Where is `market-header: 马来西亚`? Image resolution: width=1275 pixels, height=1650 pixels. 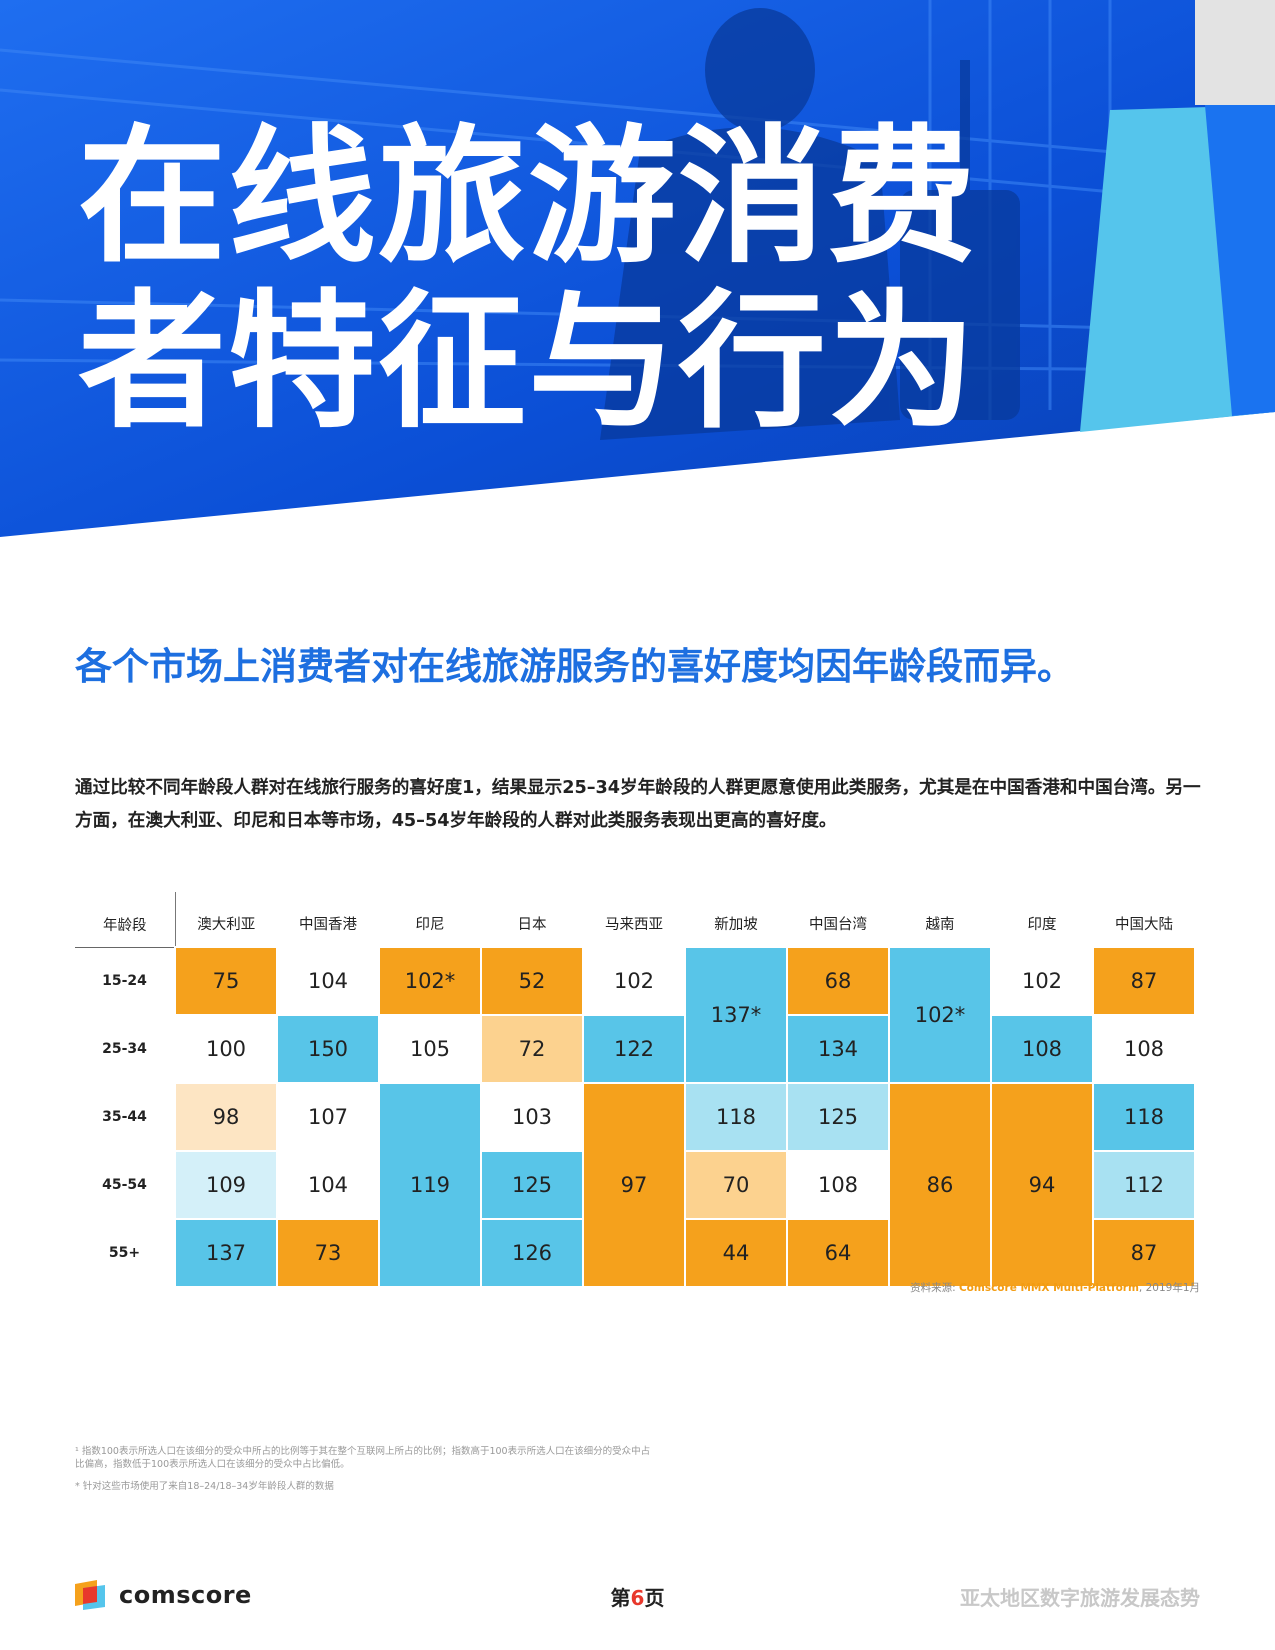 market-header: 马来西亚 is located at coordinates (634, 920).